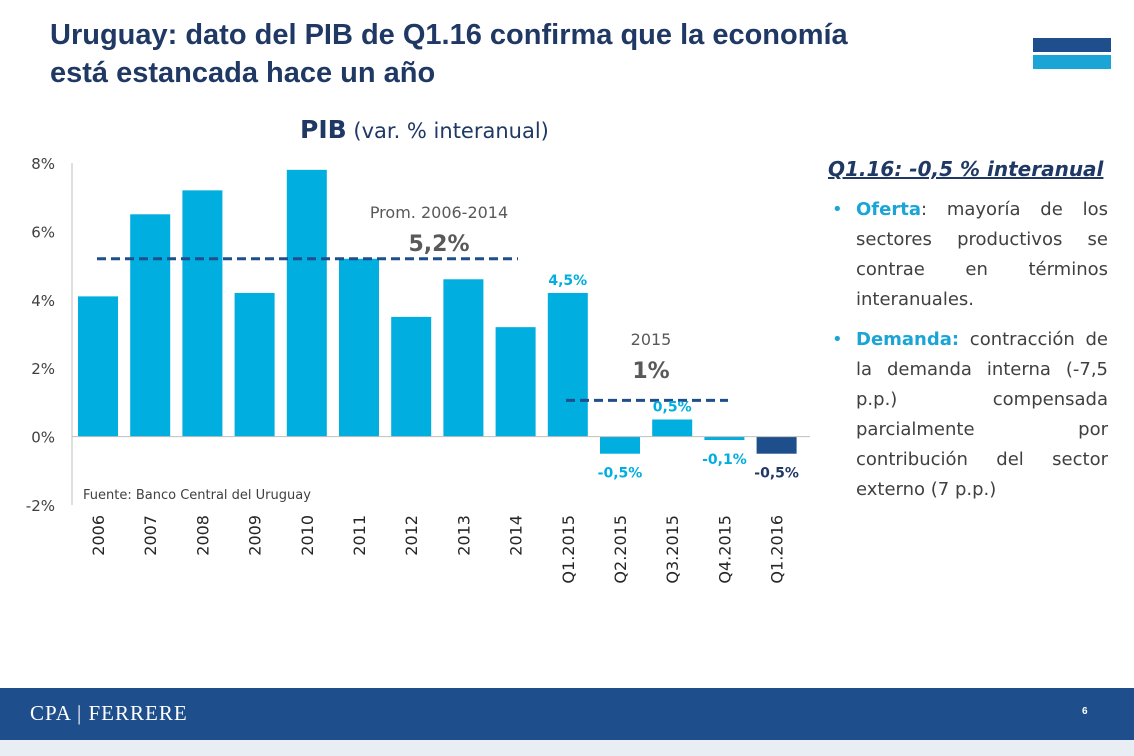 This screenshot has width=1134, height=756. I want to click on x-tick-label: 2006, so click(98, 535).